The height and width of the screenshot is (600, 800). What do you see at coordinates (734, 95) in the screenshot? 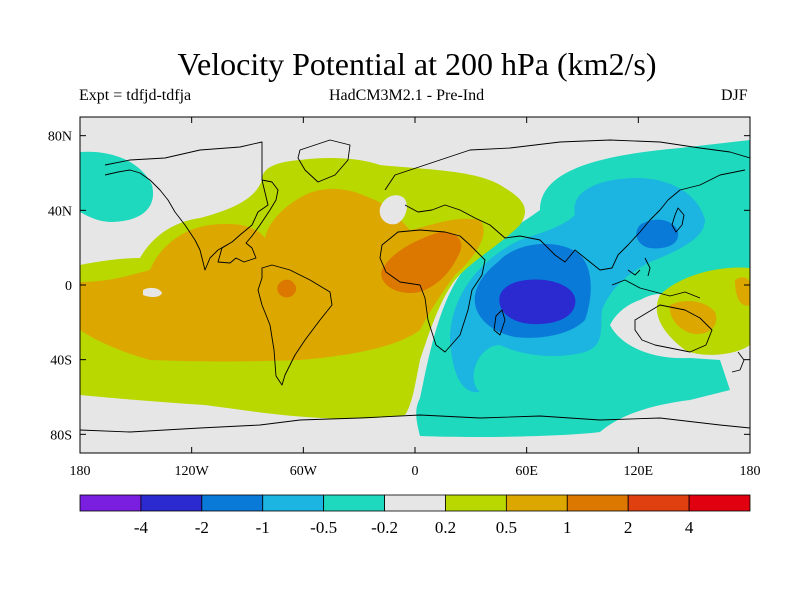
I see `season-label: DJF` at bounding box center [734, 95].